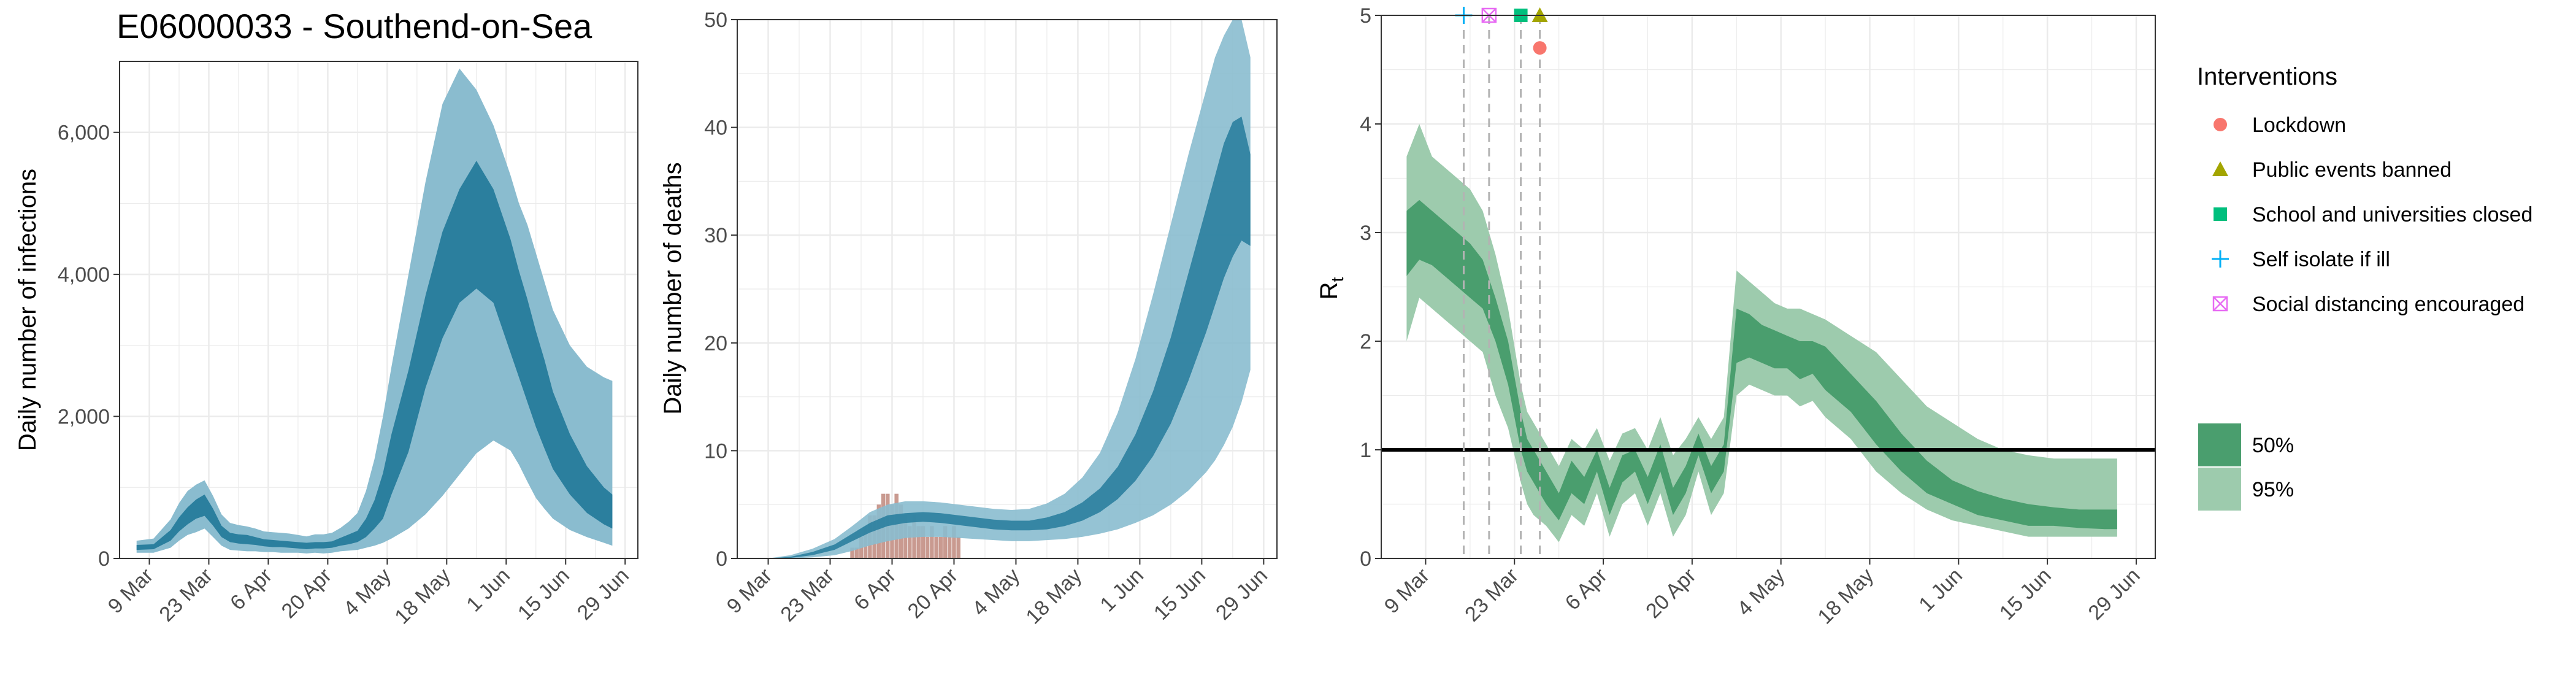 The image size is (2576, 683). What do you see at coordinates (1329, 290) in the screenshot?
I see `rt-y-axis-label-main: R` at bounding box center [1329, 290].